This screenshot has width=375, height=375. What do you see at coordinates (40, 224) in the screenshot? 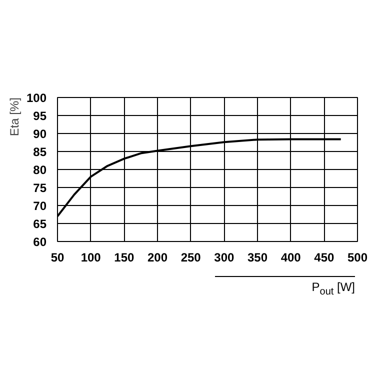
I see `y-tick-label: 65` at bounding box center [40, 224].